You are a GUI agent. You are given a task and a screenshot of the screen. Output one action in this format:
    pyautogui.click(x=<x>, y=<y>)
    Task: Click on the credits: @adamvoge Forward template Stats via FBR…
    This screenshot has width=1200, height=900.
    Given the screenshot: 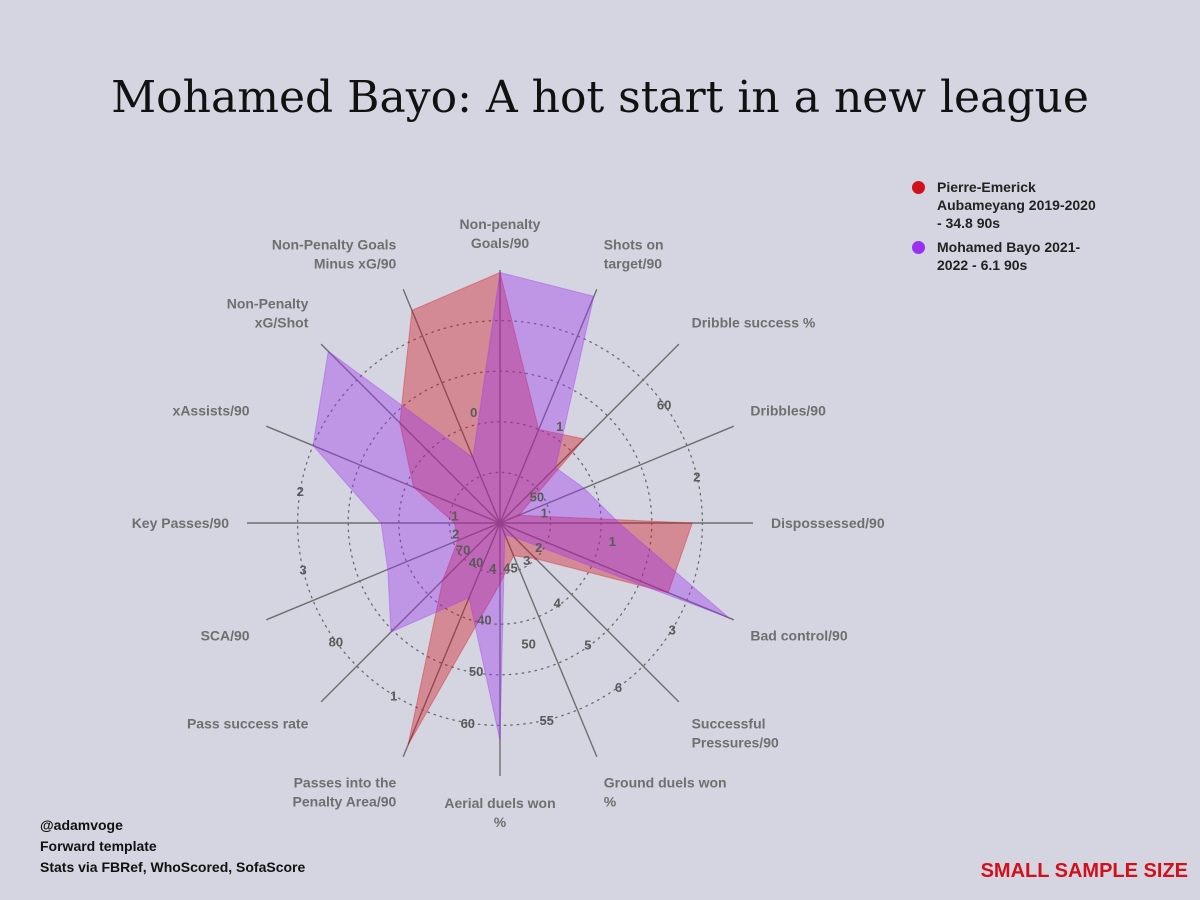 What is the action you would take?
    pyautogui.click(x=172, y=846)
    